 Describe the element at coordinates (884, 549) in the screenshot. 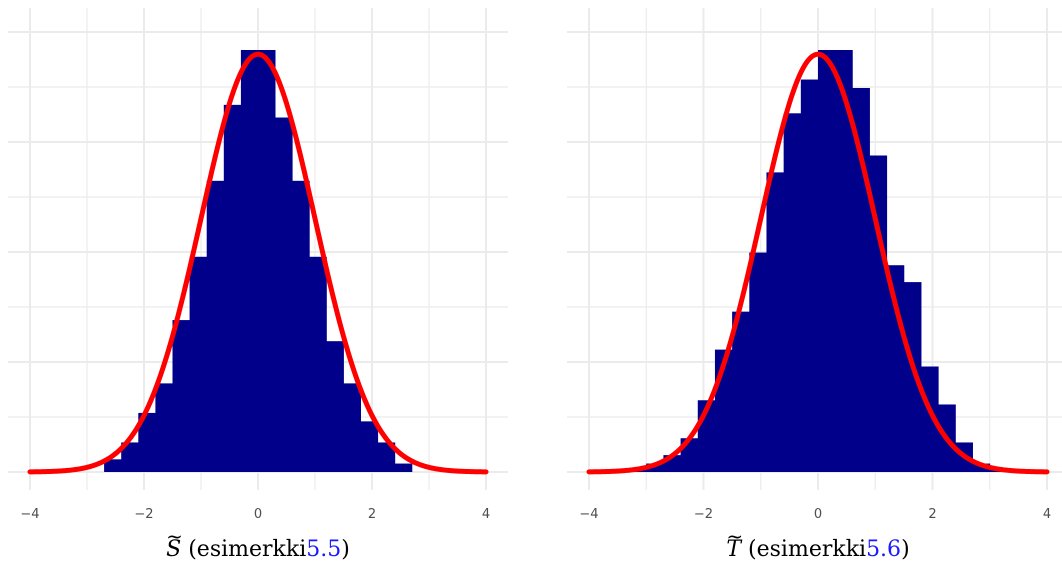

I see `example-reference-link: 5.6` at that location.